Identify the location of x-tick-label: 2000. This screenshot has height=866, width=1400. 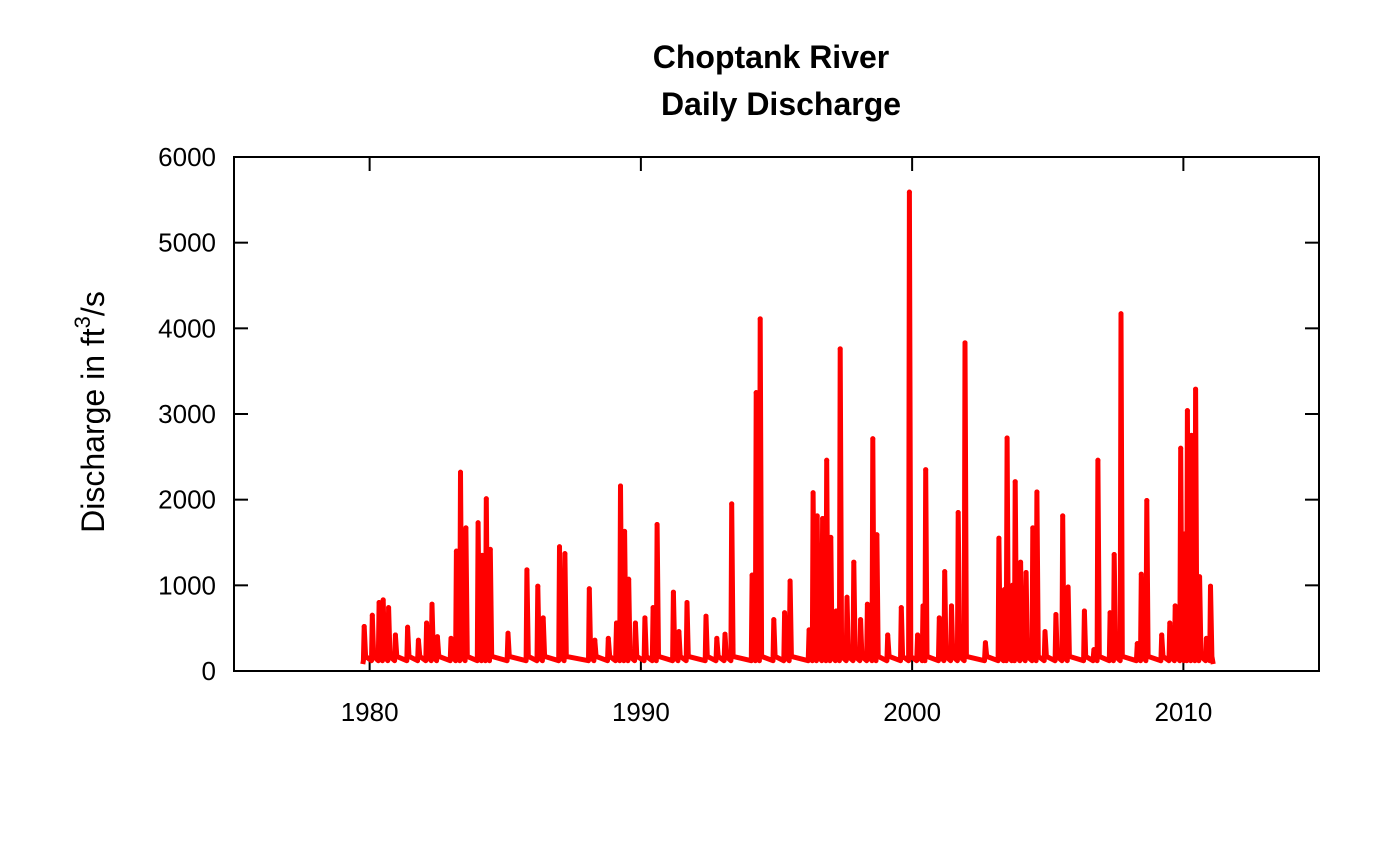
(912, 712).